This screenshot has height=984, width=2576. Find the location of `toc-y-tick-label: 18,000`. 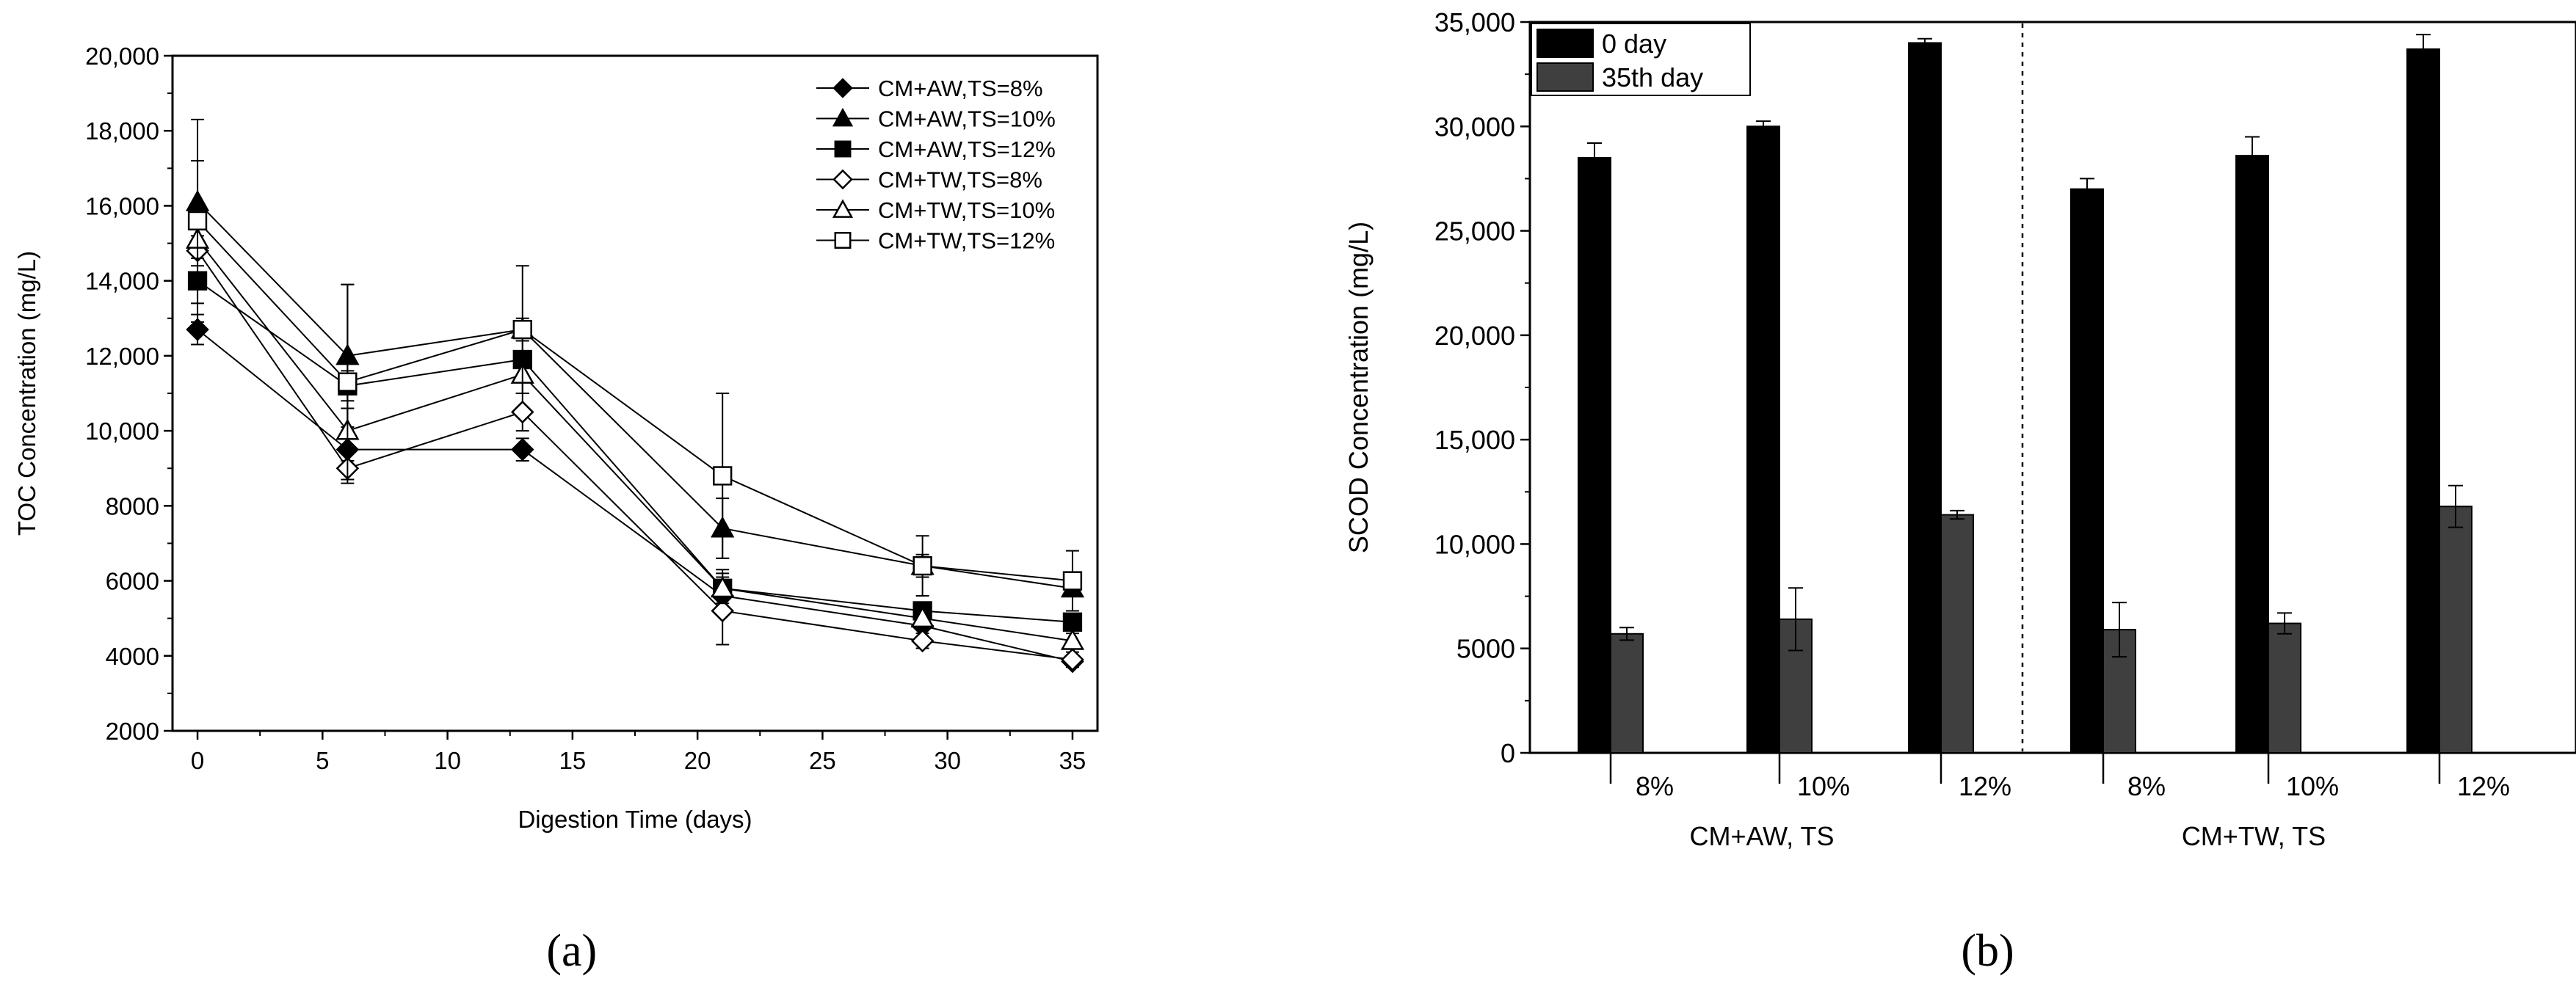

toc-y-tick-label: 18,000 is located at coordinates (122, 131).